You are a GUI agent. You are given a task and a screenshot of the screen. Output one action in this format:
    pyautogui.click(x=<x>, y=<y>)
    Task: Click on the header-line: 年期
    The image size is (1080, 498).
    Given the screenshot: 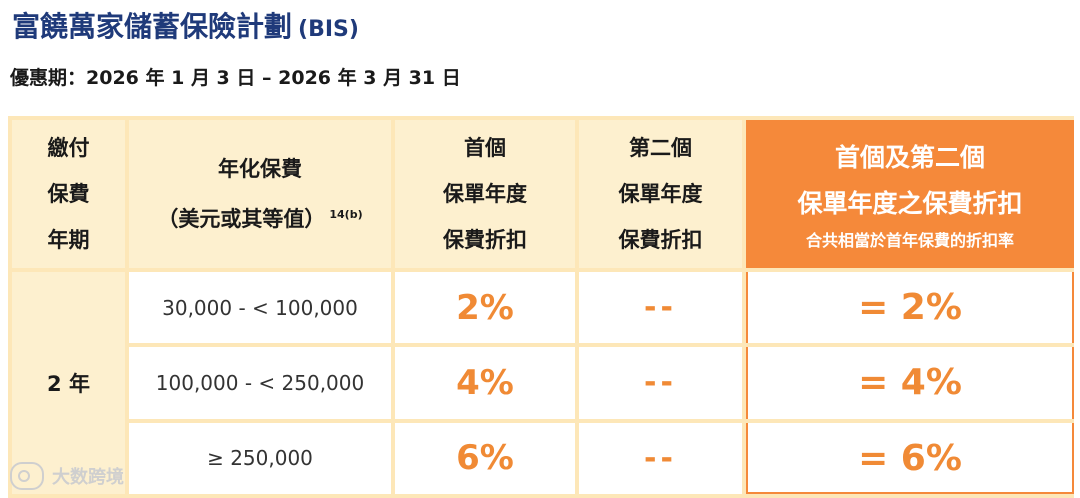 What is the action you would take?
    pyautogui.click(x=68, y=240)
    